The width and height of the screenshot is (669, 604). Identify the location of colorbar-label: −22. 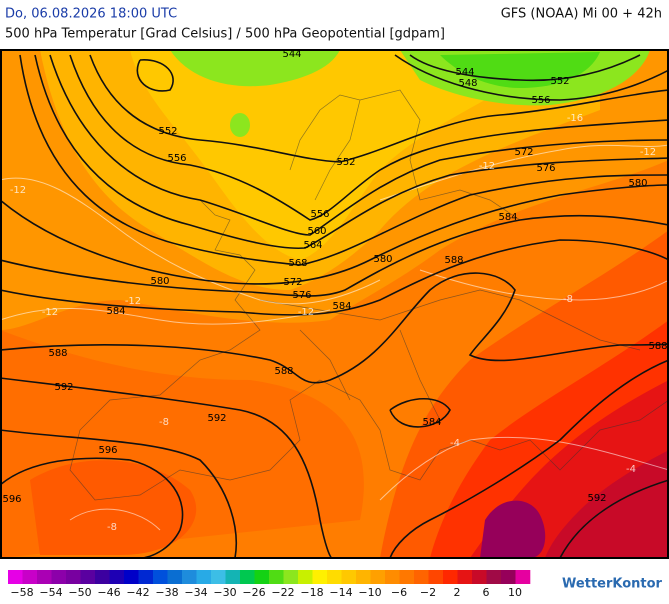
(282, 592).